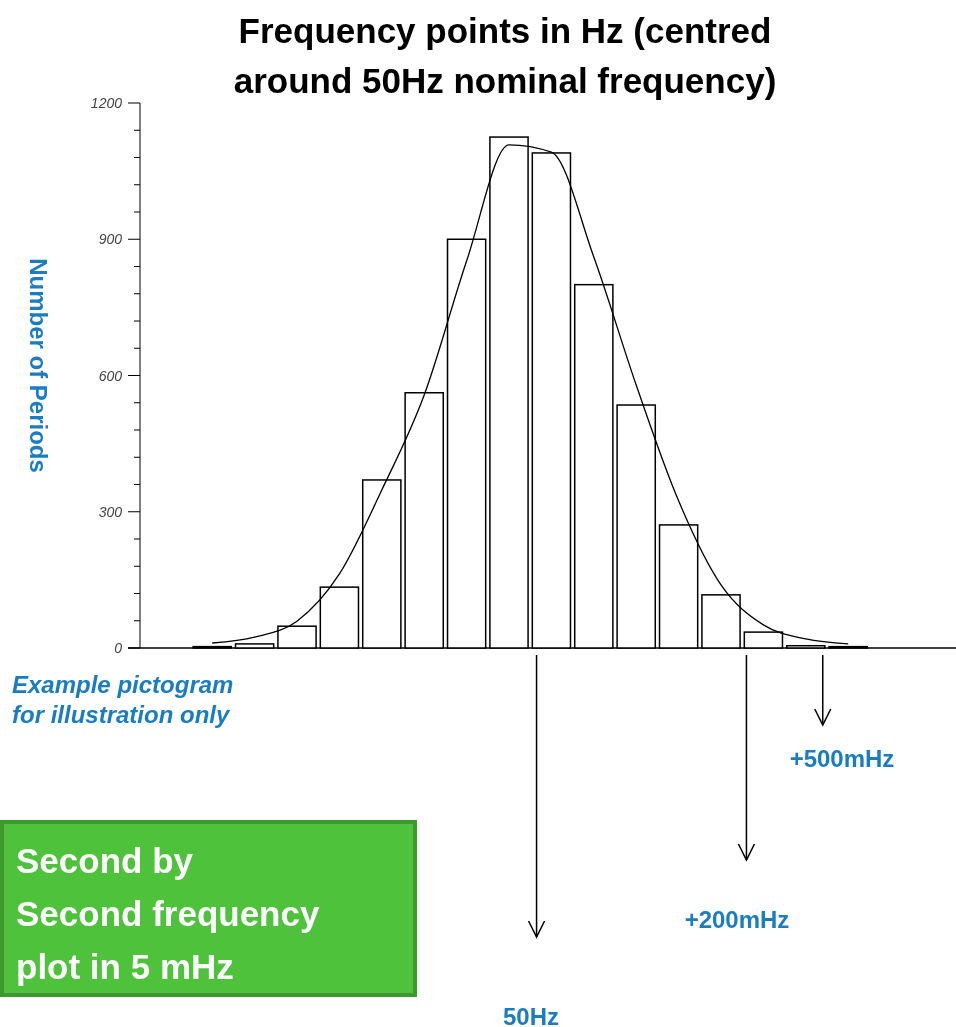  Describe the element at coordinates (110, 511) in the screenshot. I see `y-tick-label: 300` at that location.